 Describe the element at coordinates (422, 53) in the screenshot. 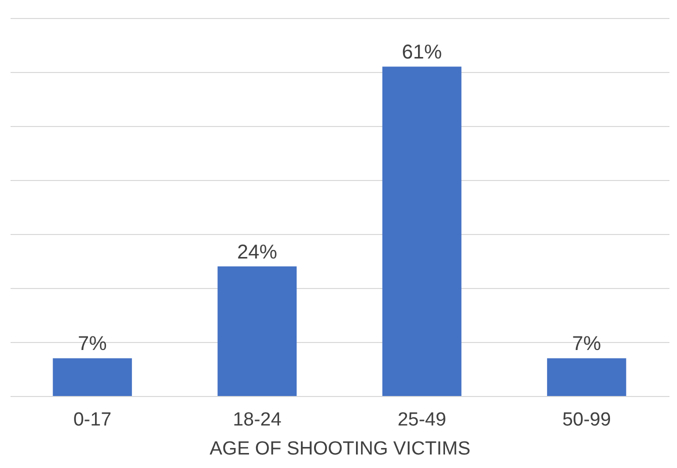

I see `data-label: 61%` at that location.